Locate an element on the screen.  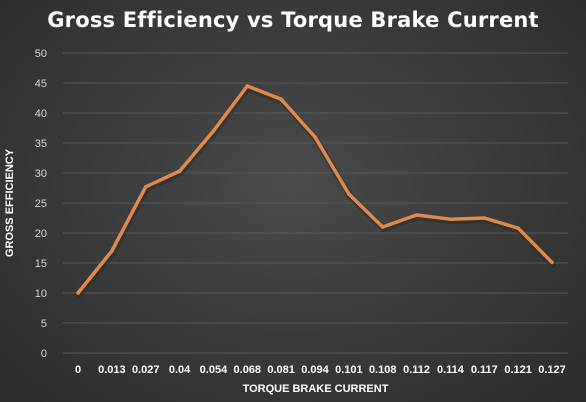
x-axis-label: TORQUE BRAKE CURRENT is located at coordinates (316, 389).